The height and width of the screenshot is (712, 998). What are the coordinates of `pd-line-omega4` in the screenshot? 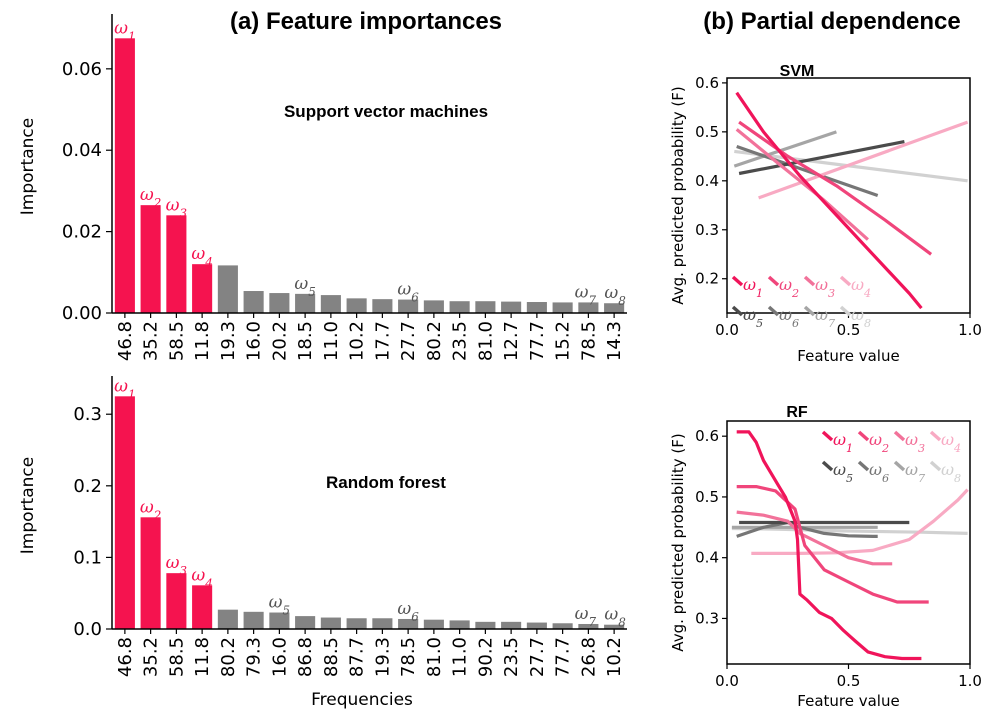 It's located at (863, 160).